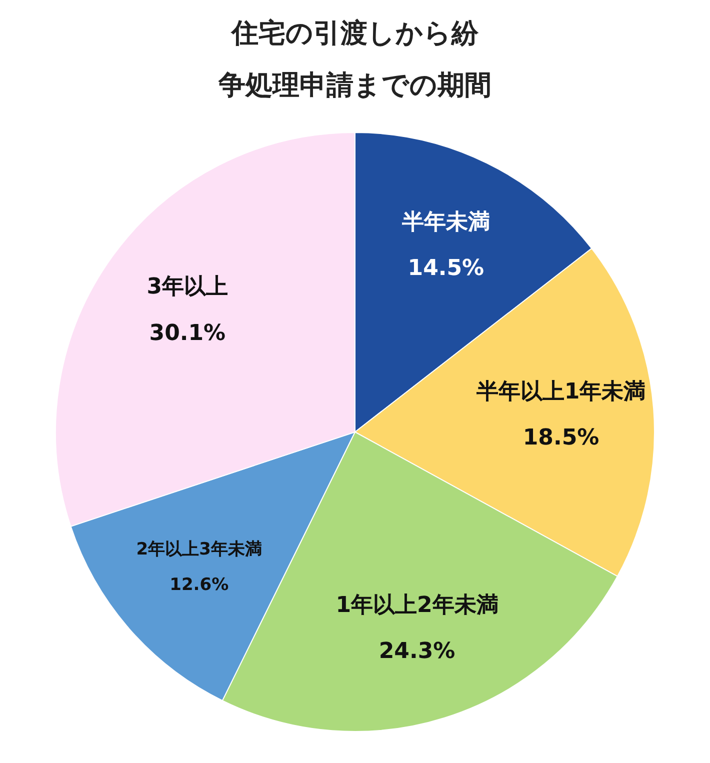 This screenshot has height=763, width=710. I want to click on data-label: 18.5%, so click(561, 438).